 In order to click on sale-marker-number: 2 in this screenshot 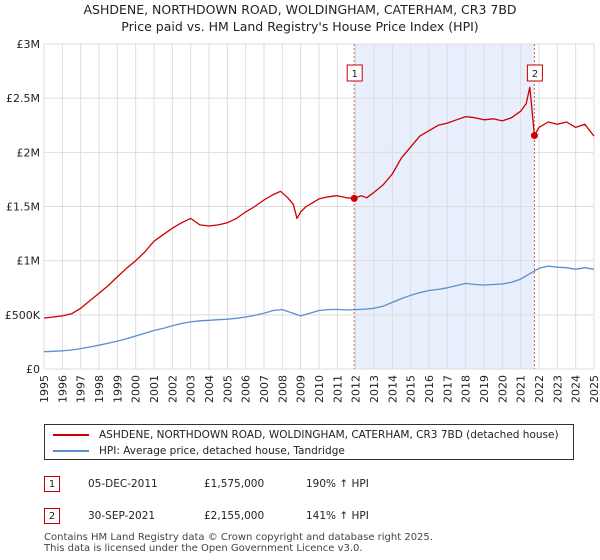, I will do `click(535, 74)`.